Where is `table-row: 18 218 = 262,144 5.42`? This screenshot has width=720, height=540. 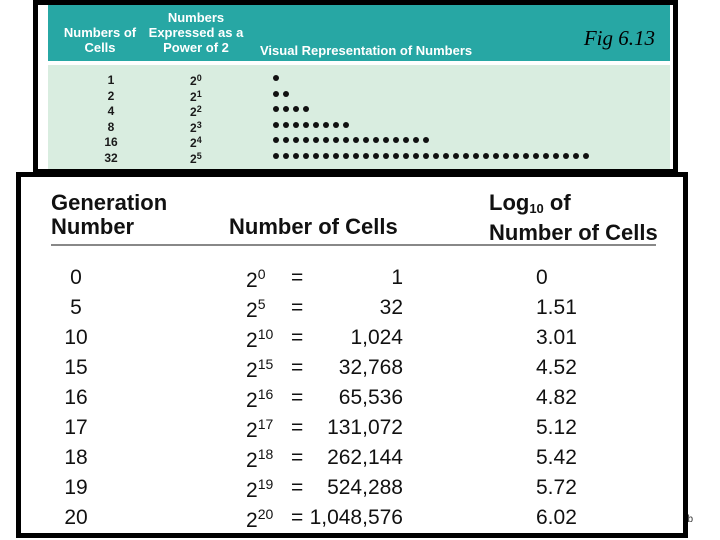
table-row: 18 218 = 262,144 5.42 is located at coordinates (352, 461).